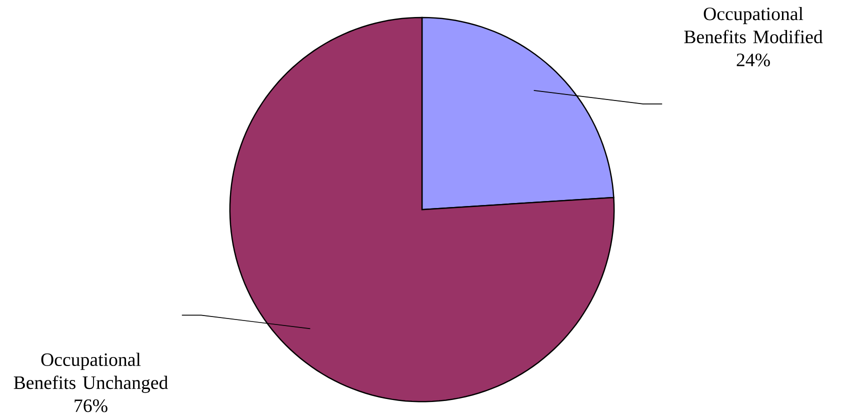 The height and width of the screenshot is (419, 844). What do you see at coordinates (753, 60) in the screenshot?
I see `data-label: 24%` at bounding box center [753, 60].